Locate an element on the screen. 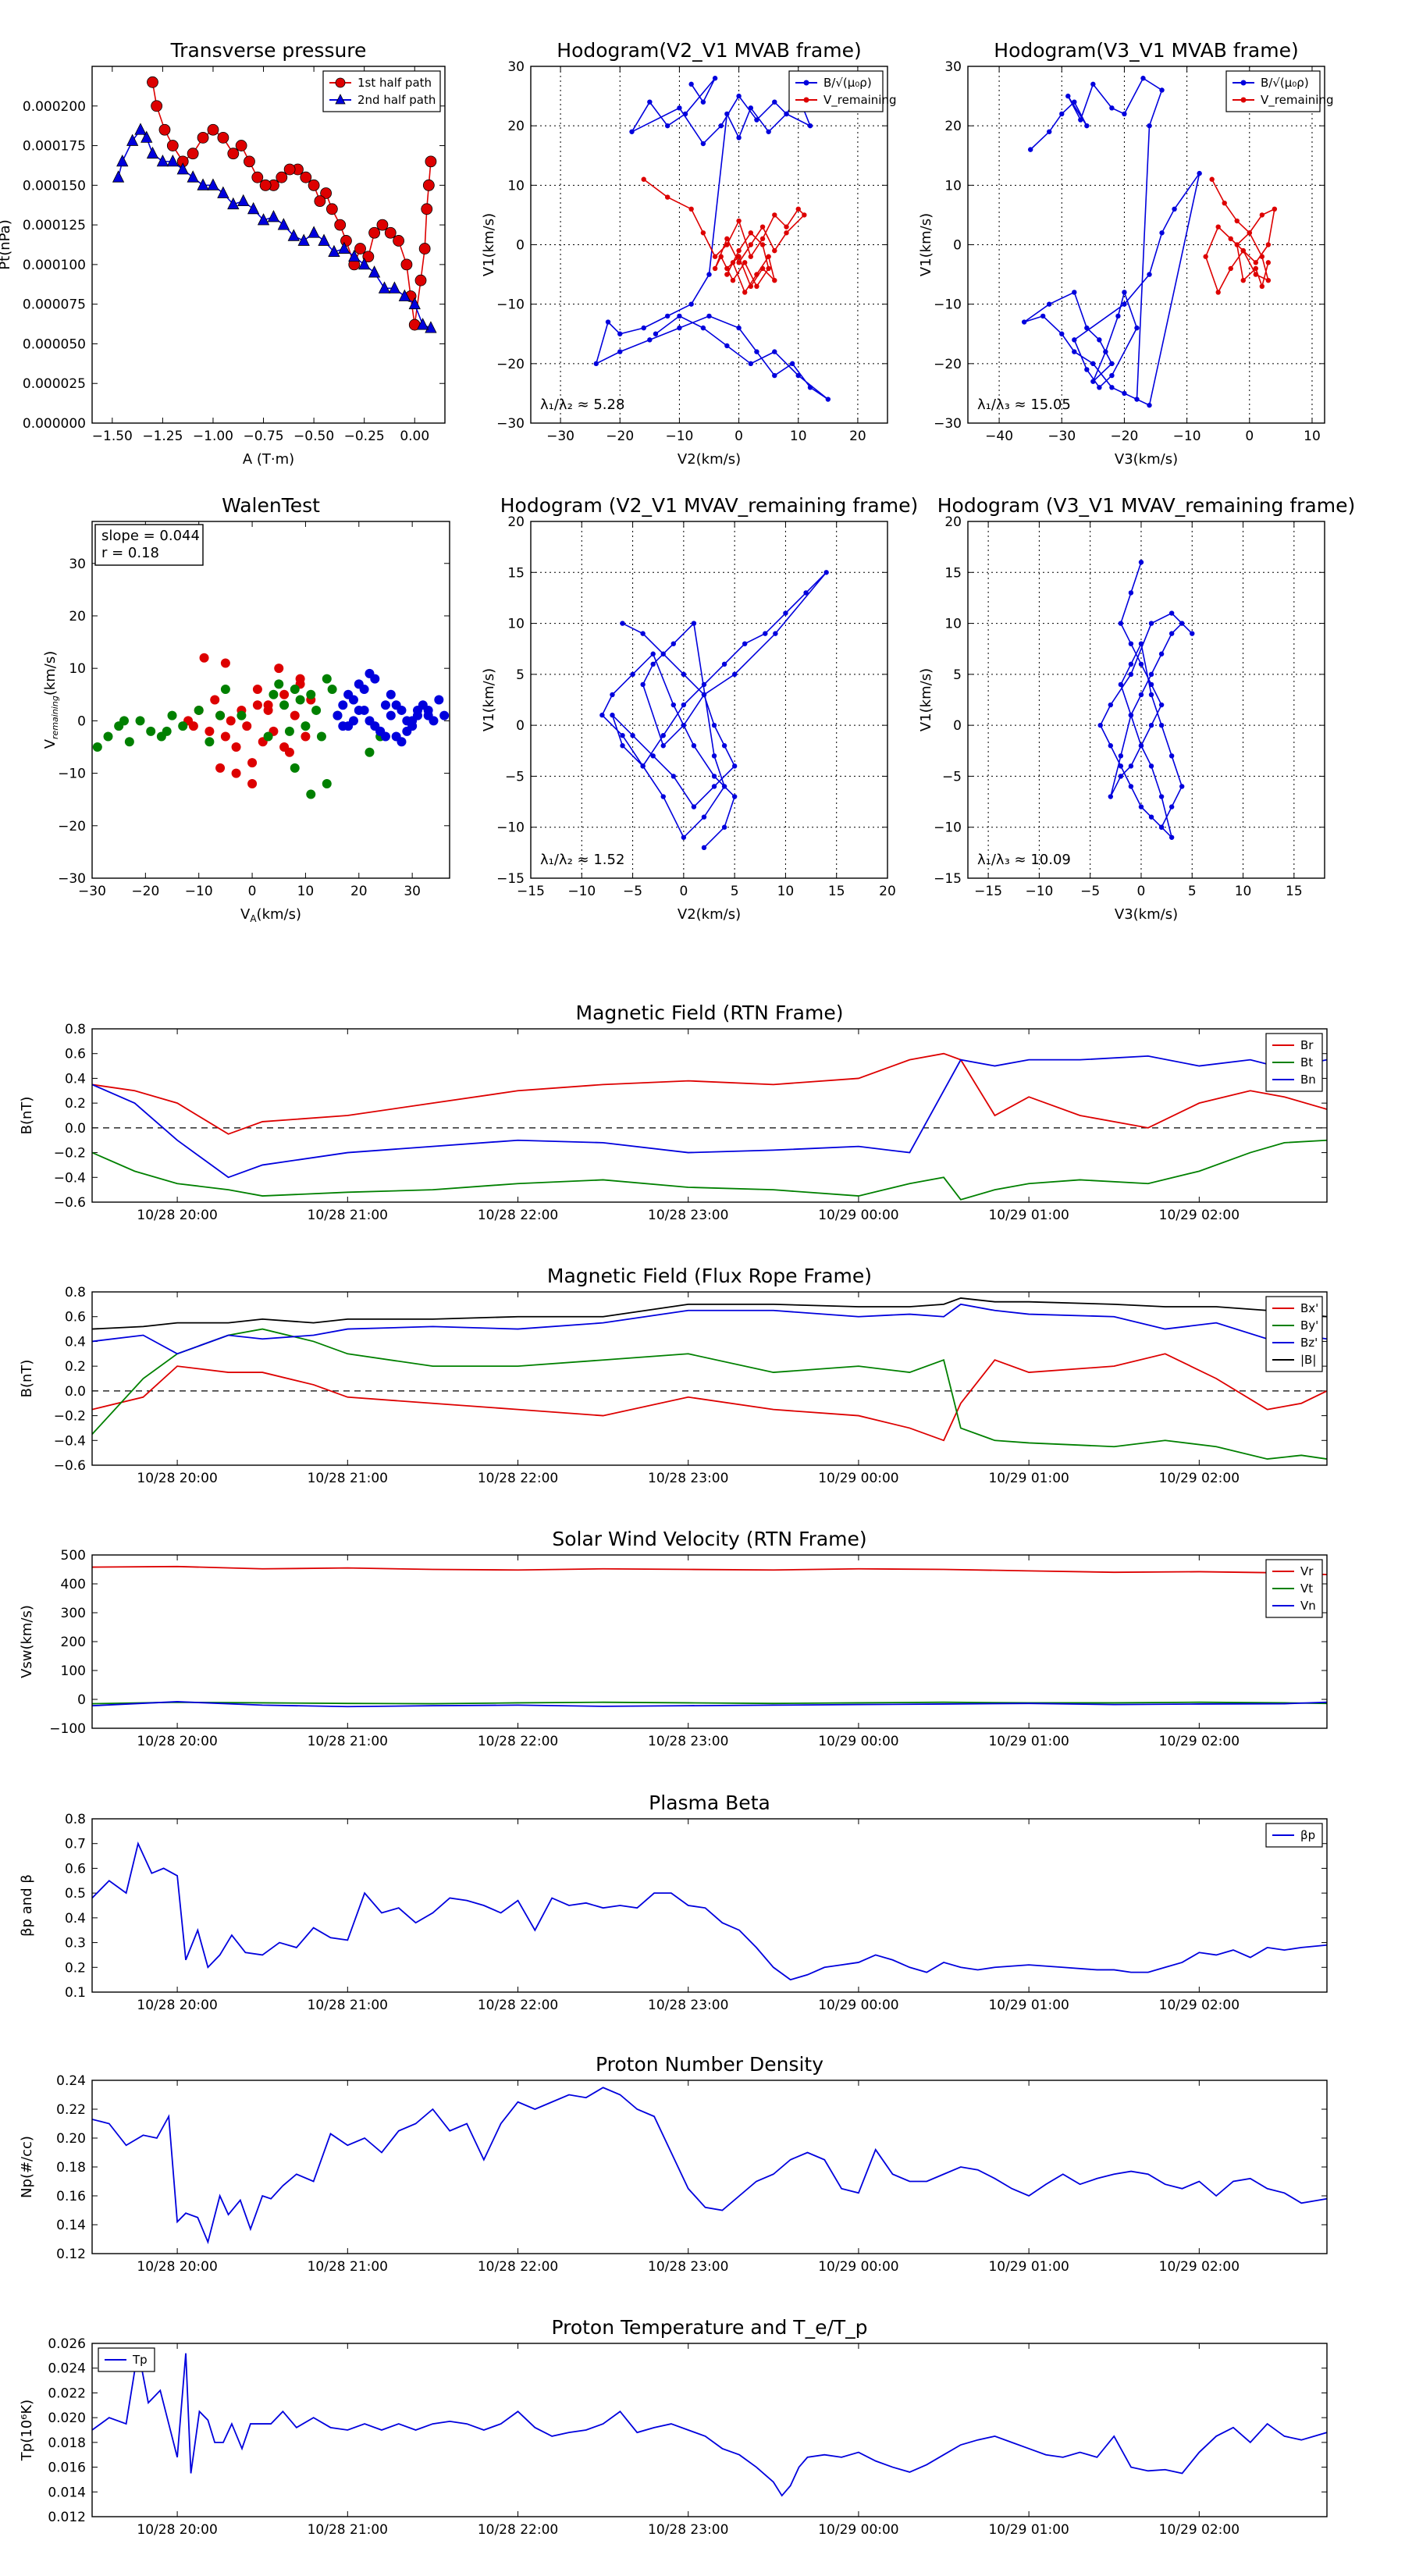 The width and height of the screenshot is (1405, 2576). legend-marker is located at coordinates (340, 99).